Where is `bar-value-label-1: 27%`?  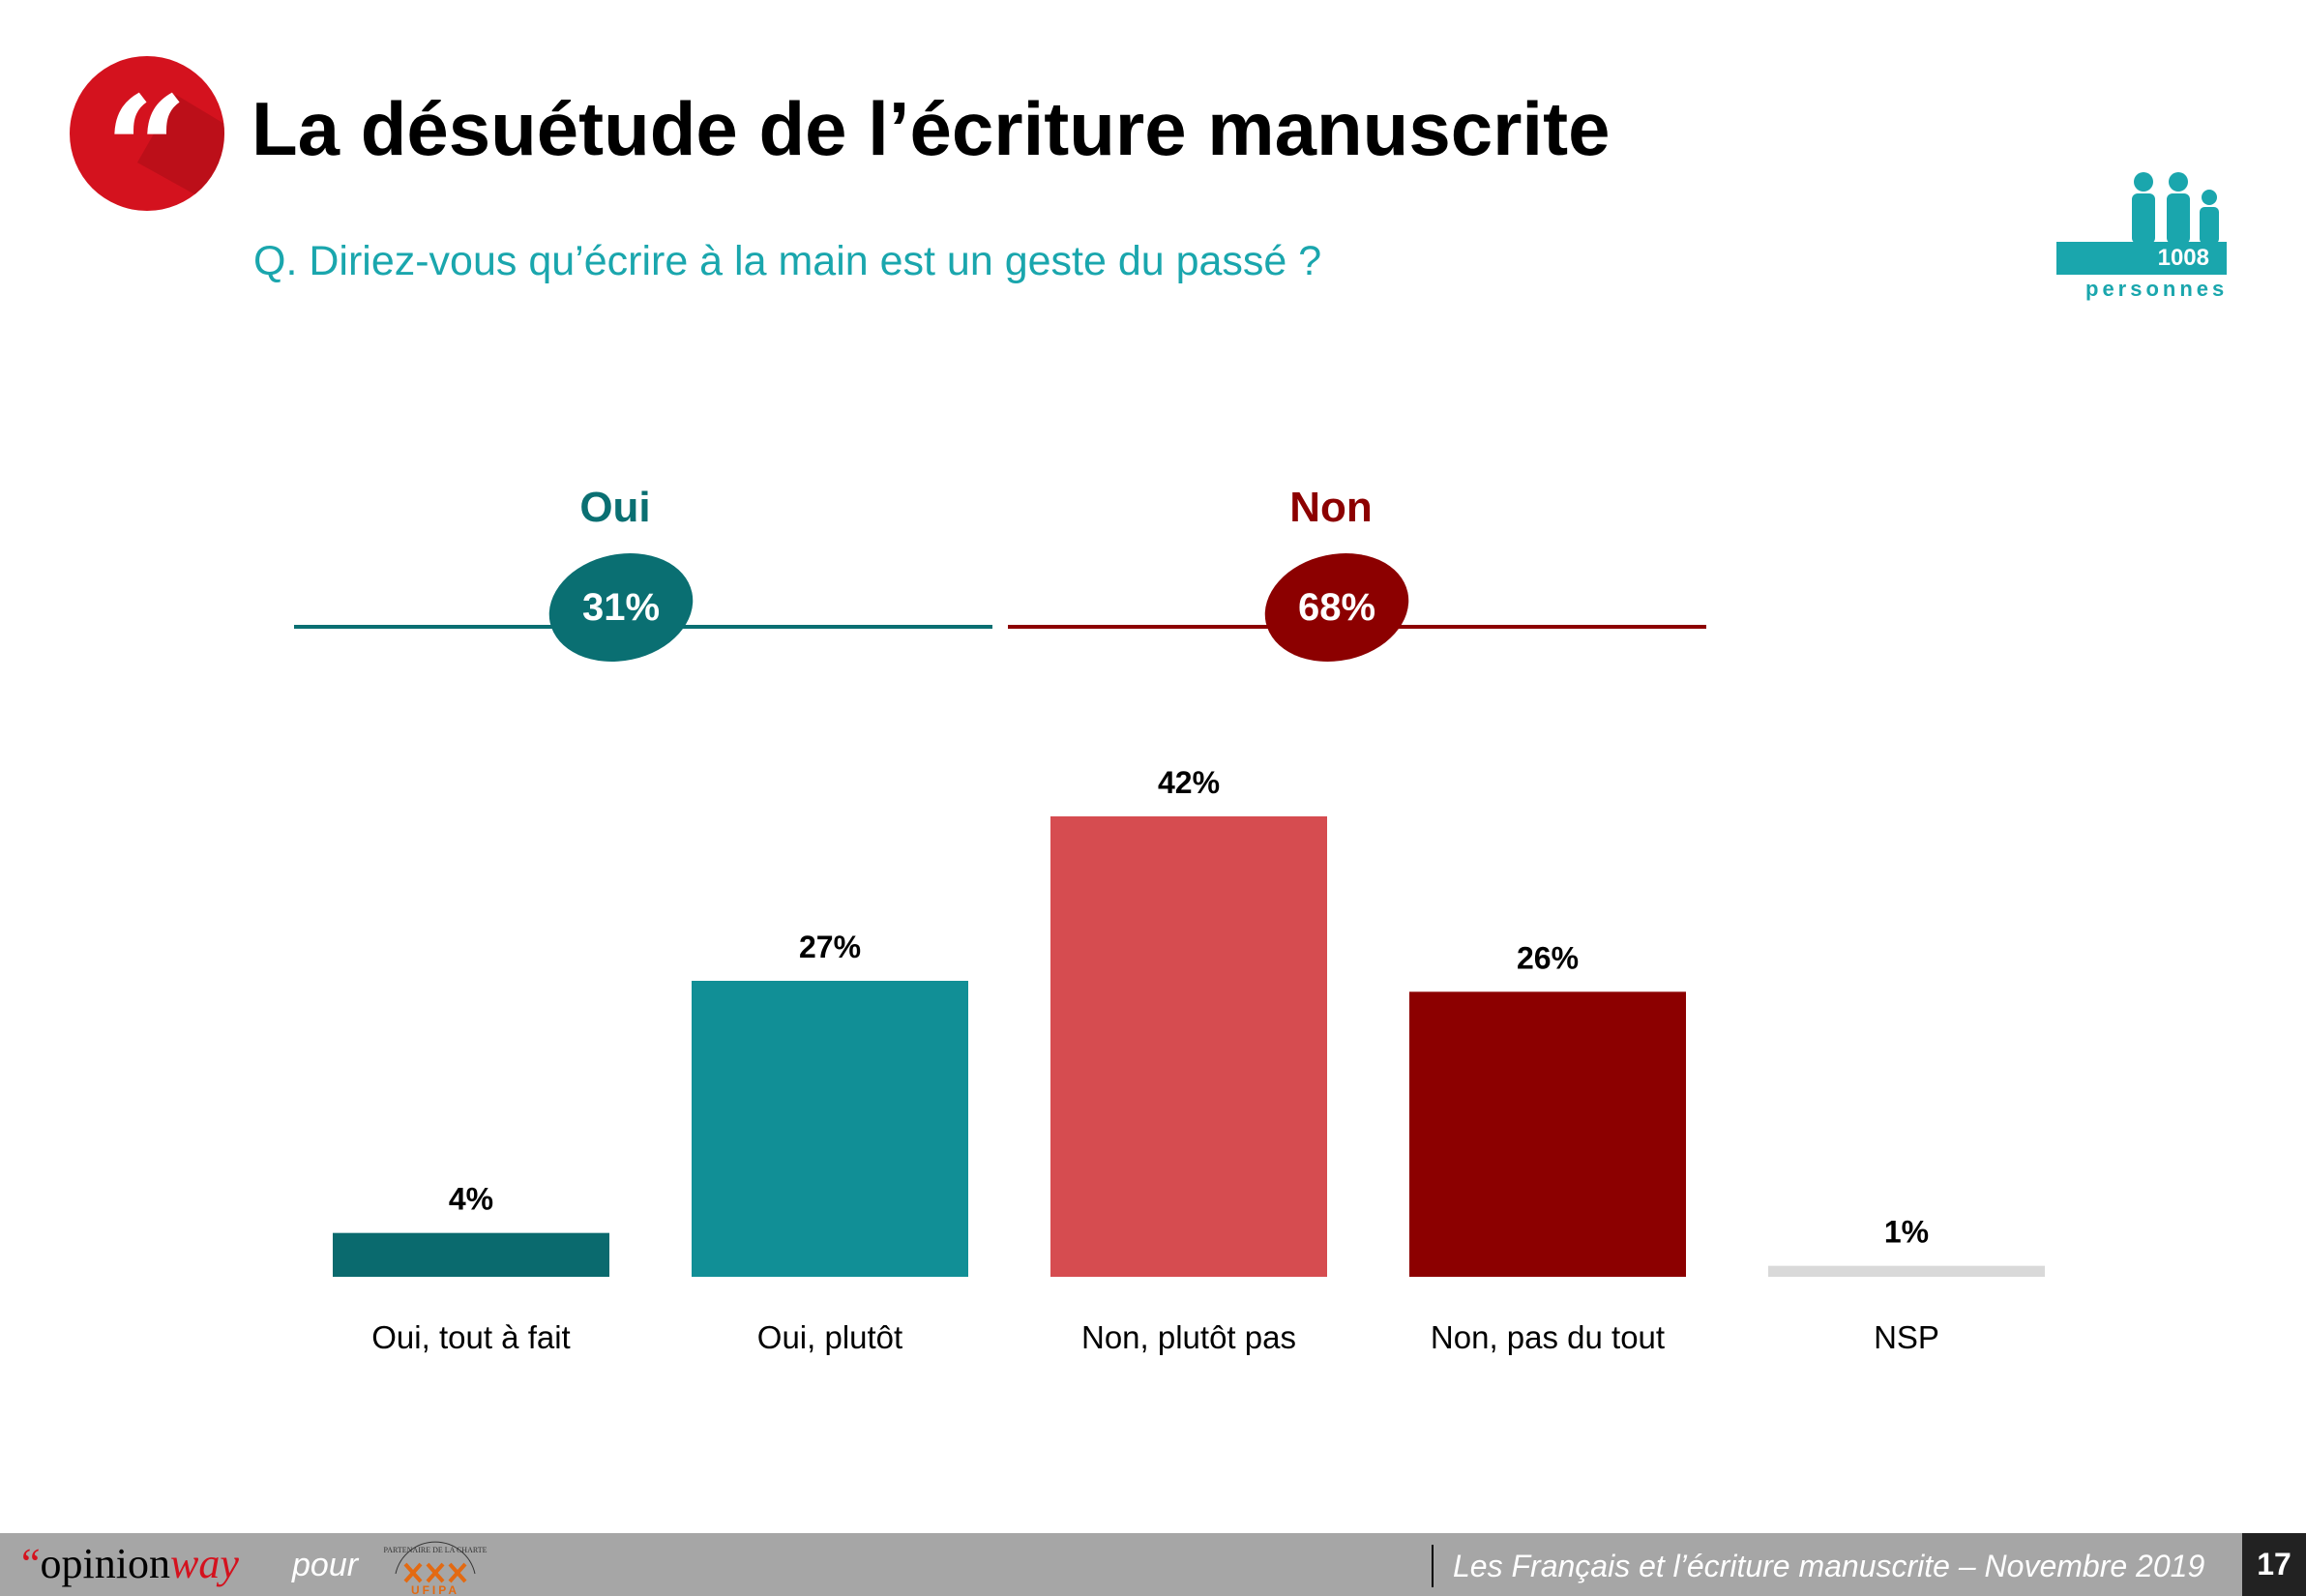
bar-value-label-1: 27% is located at coordinates (830, 947).